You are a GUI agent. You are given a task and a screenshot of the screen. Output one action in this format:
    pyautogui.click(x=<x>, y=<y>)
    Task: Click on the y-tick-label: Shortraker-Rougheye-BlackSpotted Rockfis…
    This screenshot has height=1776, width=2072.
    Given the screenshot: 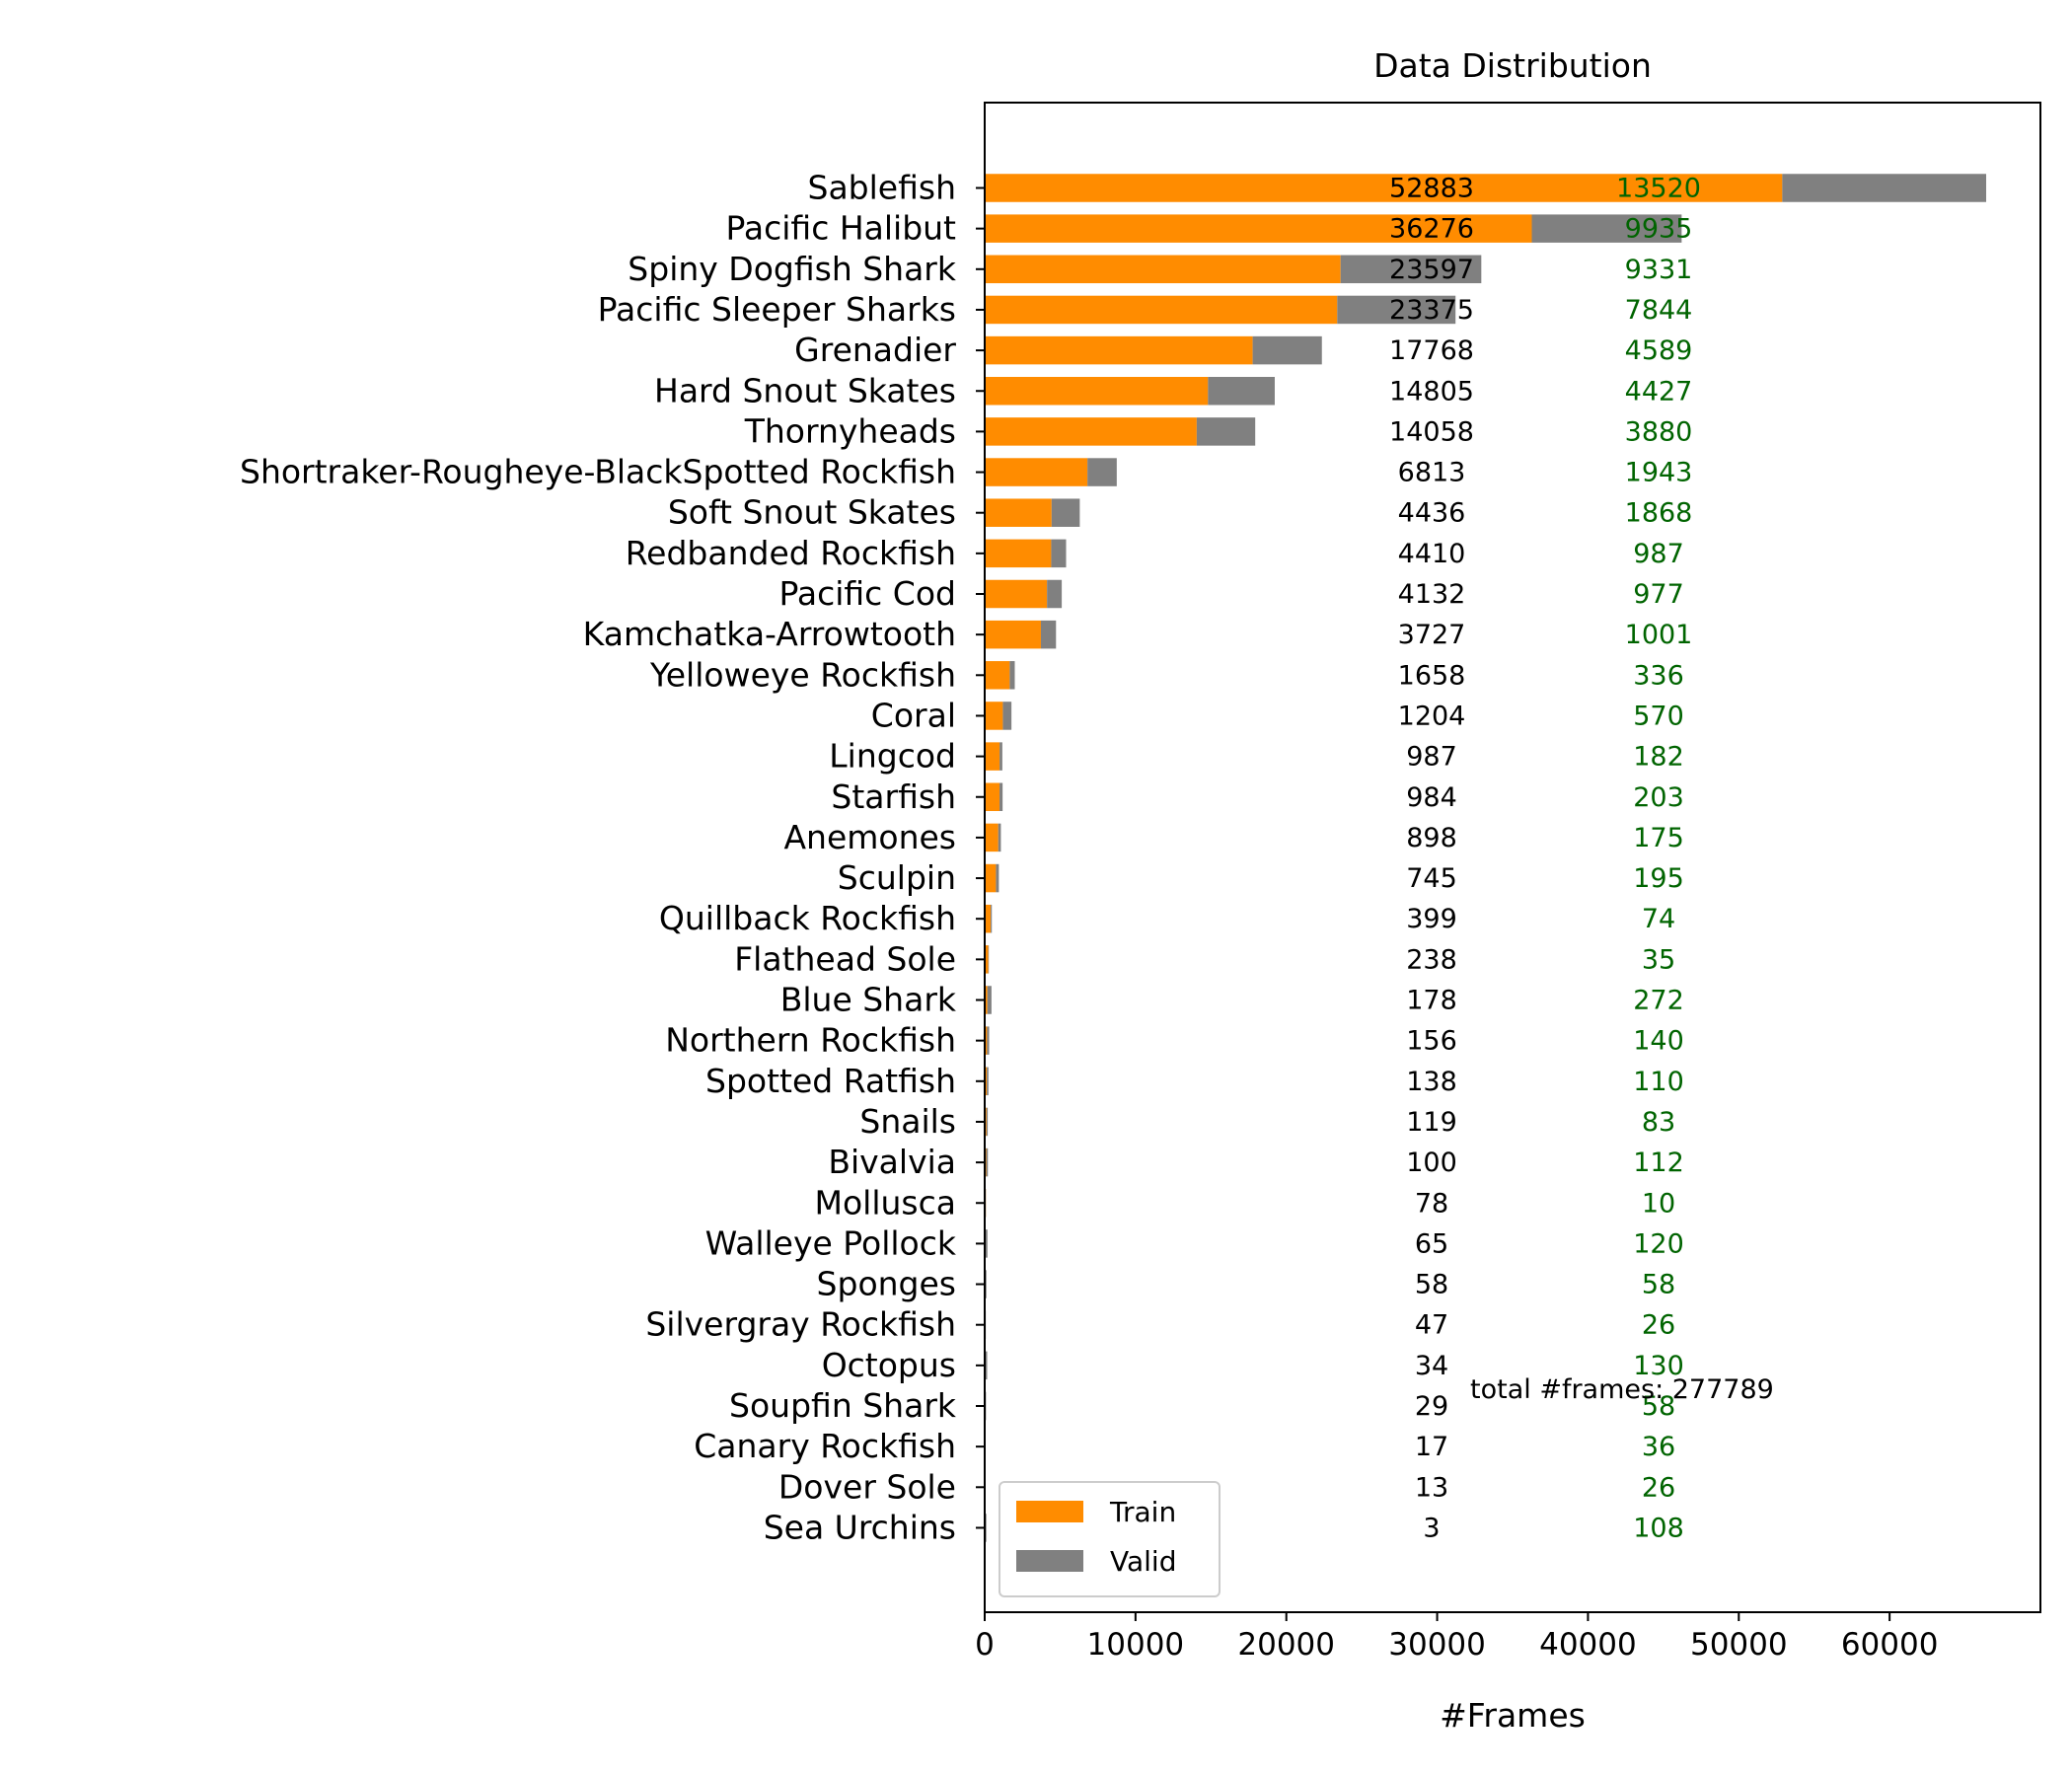 What is the action you would take?
    pyautogui.click(x=598, y=472)
    